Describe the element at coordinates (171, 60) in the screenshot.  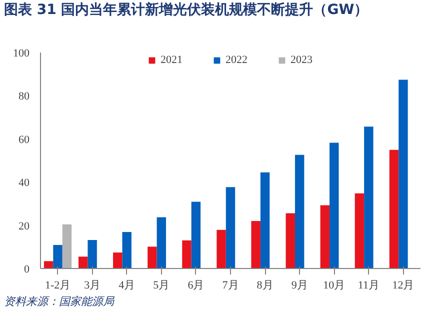
I see `legend-label: 2021` at that location.